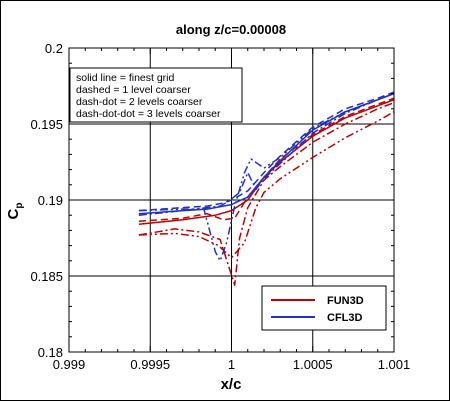  Describe the element at coordinates (50, 352) in the screenshot. I see `y-tick-label: 0.18` at that location.